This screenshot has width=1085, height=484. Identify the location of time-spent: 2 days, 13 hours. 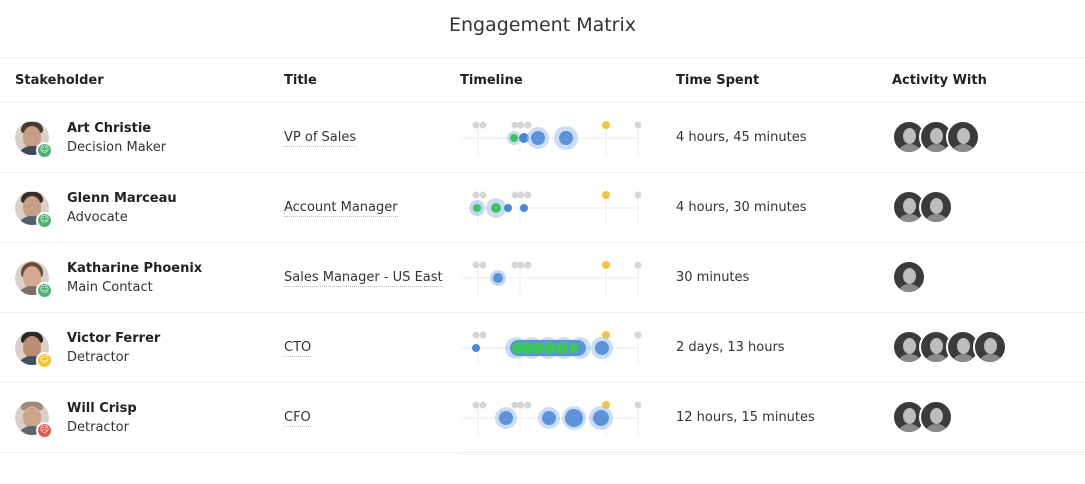
(730, 347).